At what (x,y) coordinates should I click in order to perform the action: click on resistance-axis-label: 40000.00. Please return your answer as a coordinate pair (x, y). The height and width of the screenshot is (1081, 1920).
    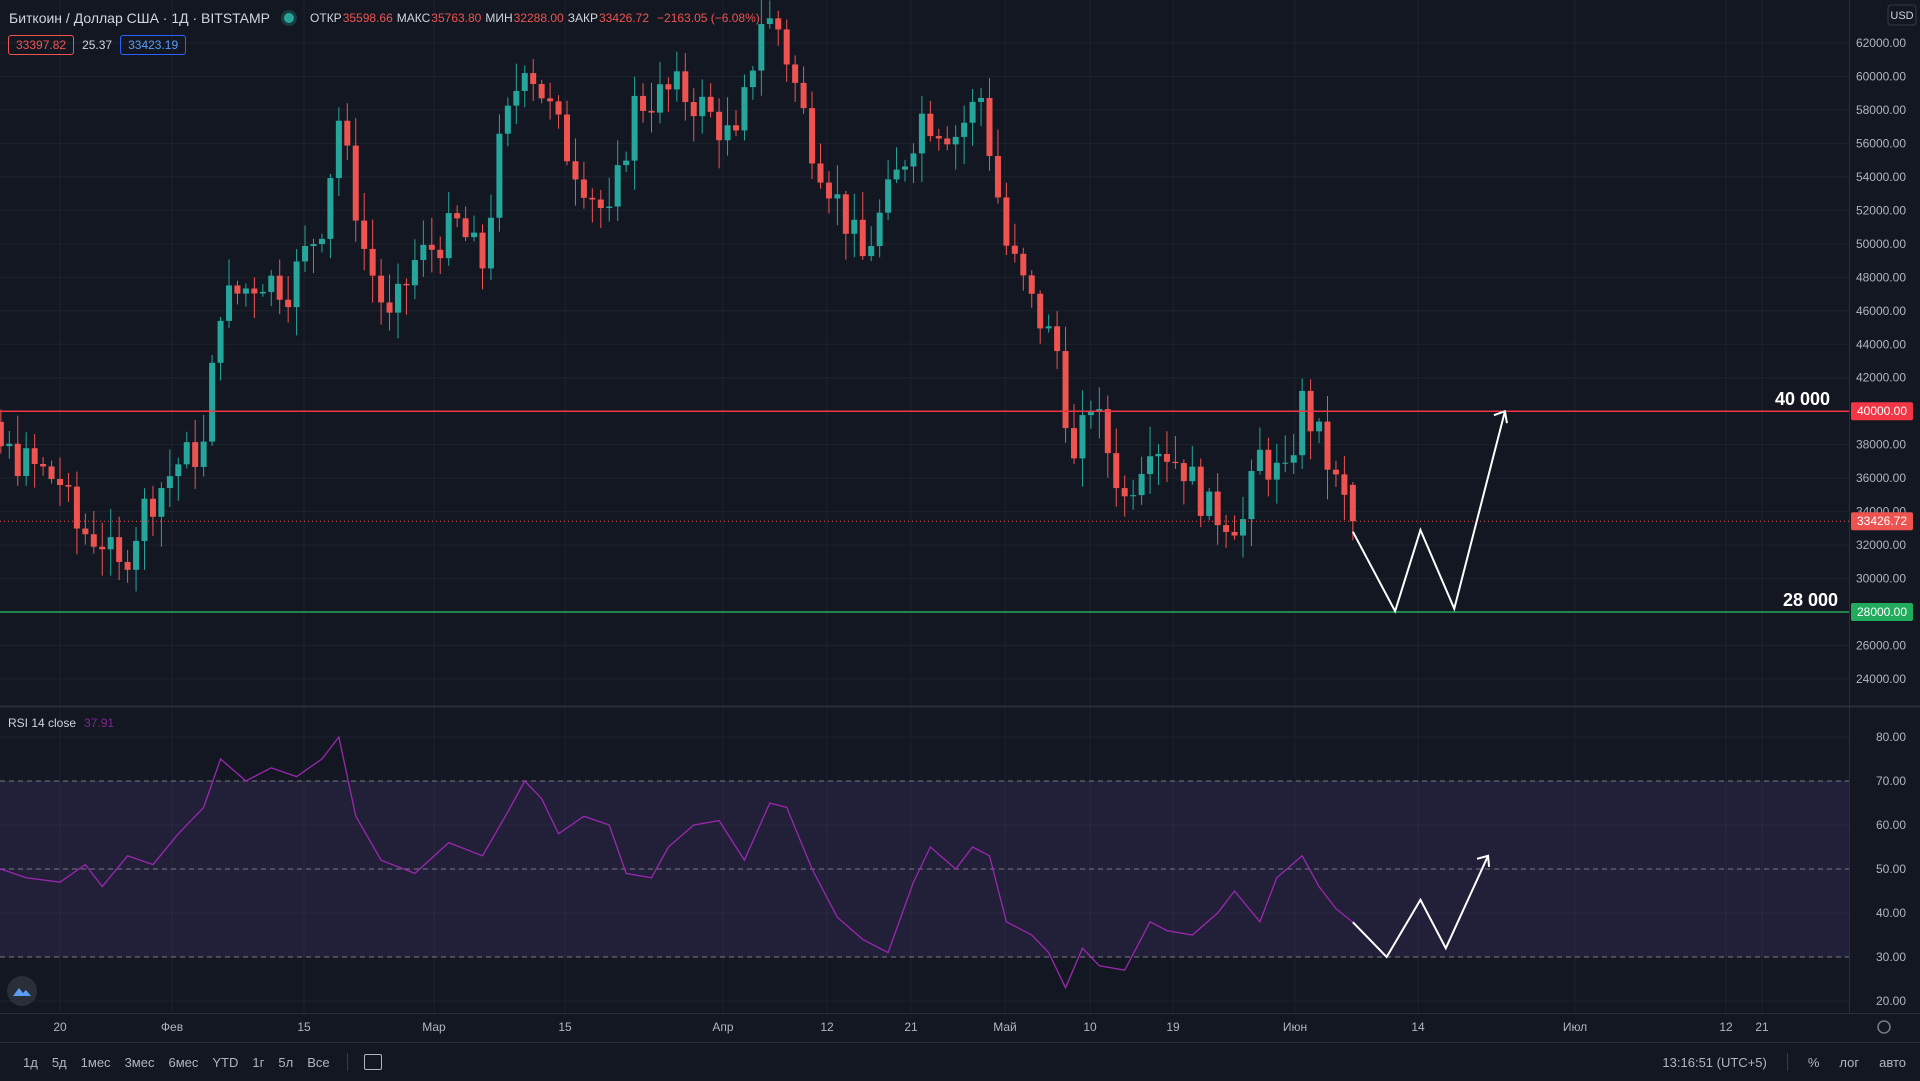
    Looking at the image, I should click on (1882, 411).